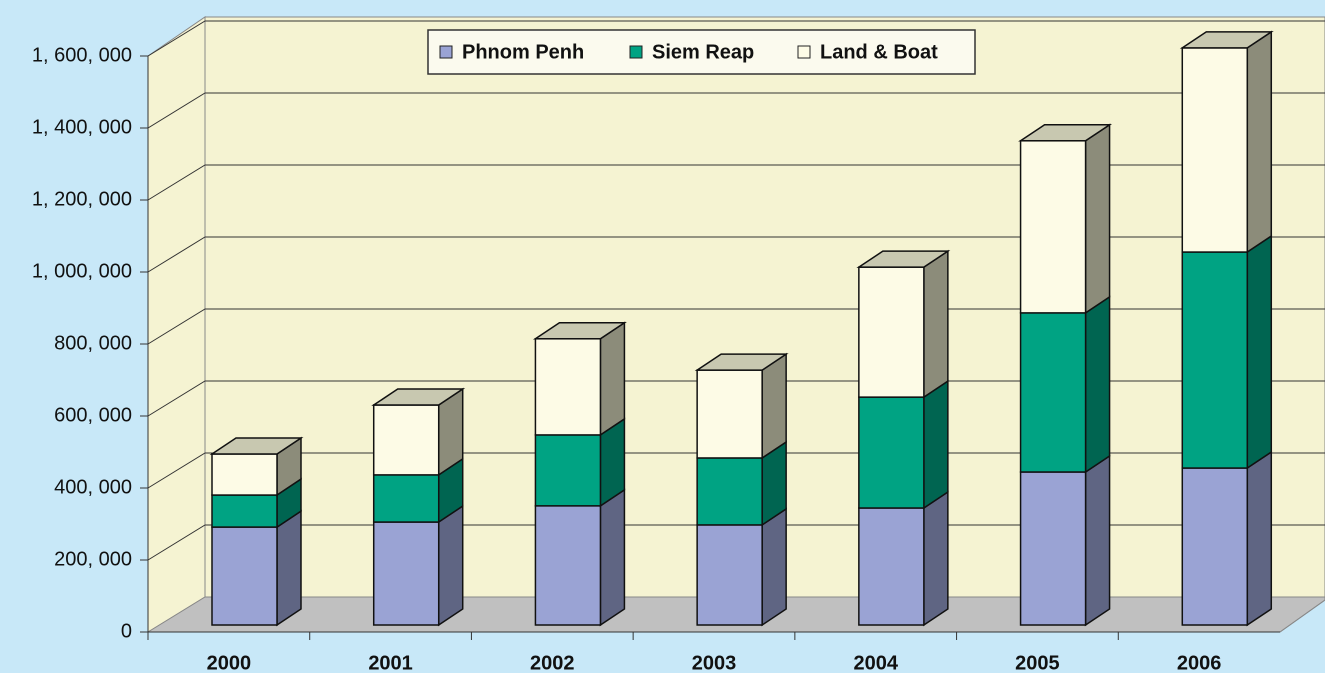  What do you see at coordinates (879, 52) in the screenshot?
I see `legend-label: Land & Boat` at bounding box center [879, 52].